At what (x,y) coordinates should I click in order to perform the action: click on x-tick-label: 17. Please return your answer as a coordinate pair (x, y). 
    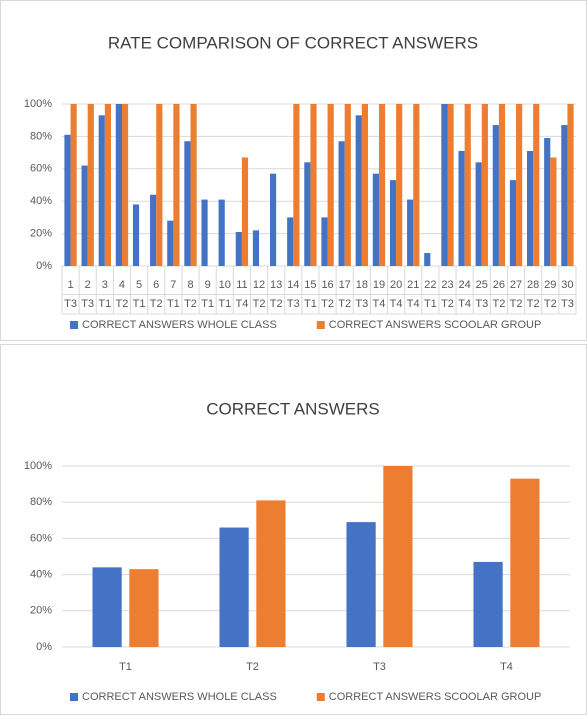
    Looking at the image, I should click on (345, 285).